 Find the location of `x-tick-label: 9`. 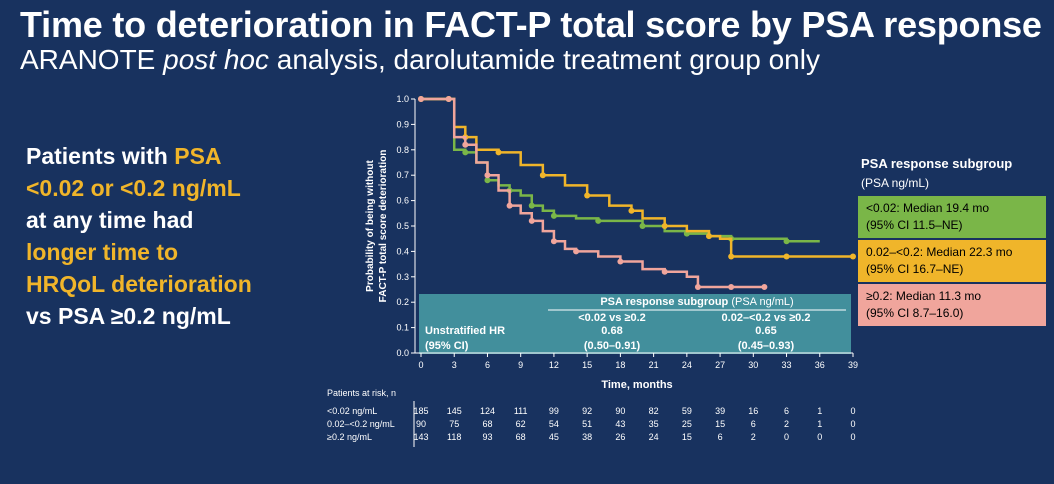

x-tick-label: 9 is located at coordinates (520, 365).